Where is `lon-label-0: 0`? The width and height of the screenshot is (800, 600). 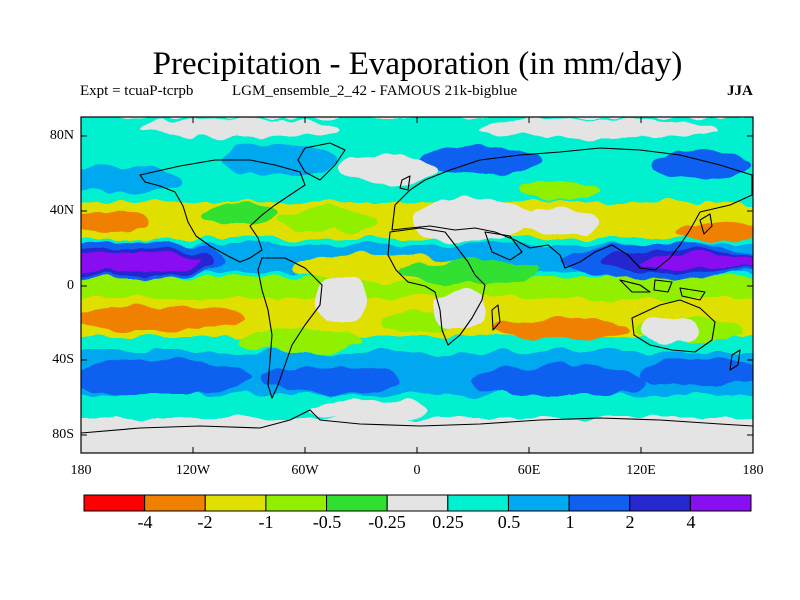
lon-label-0: 0 is located at coordinates (417, 470).